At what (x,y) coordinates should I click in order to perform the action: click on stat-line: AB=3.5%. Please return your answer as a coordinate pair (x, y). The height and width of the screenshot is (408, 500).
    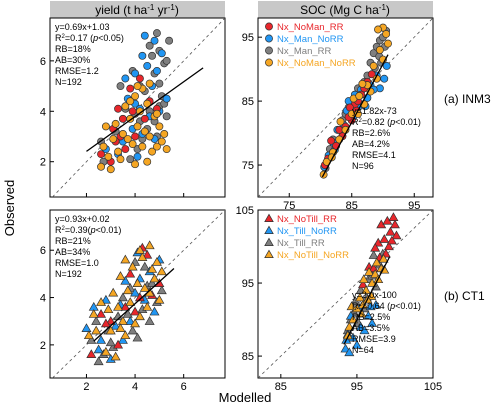
    Looking at the image, I should click on (371, 328).